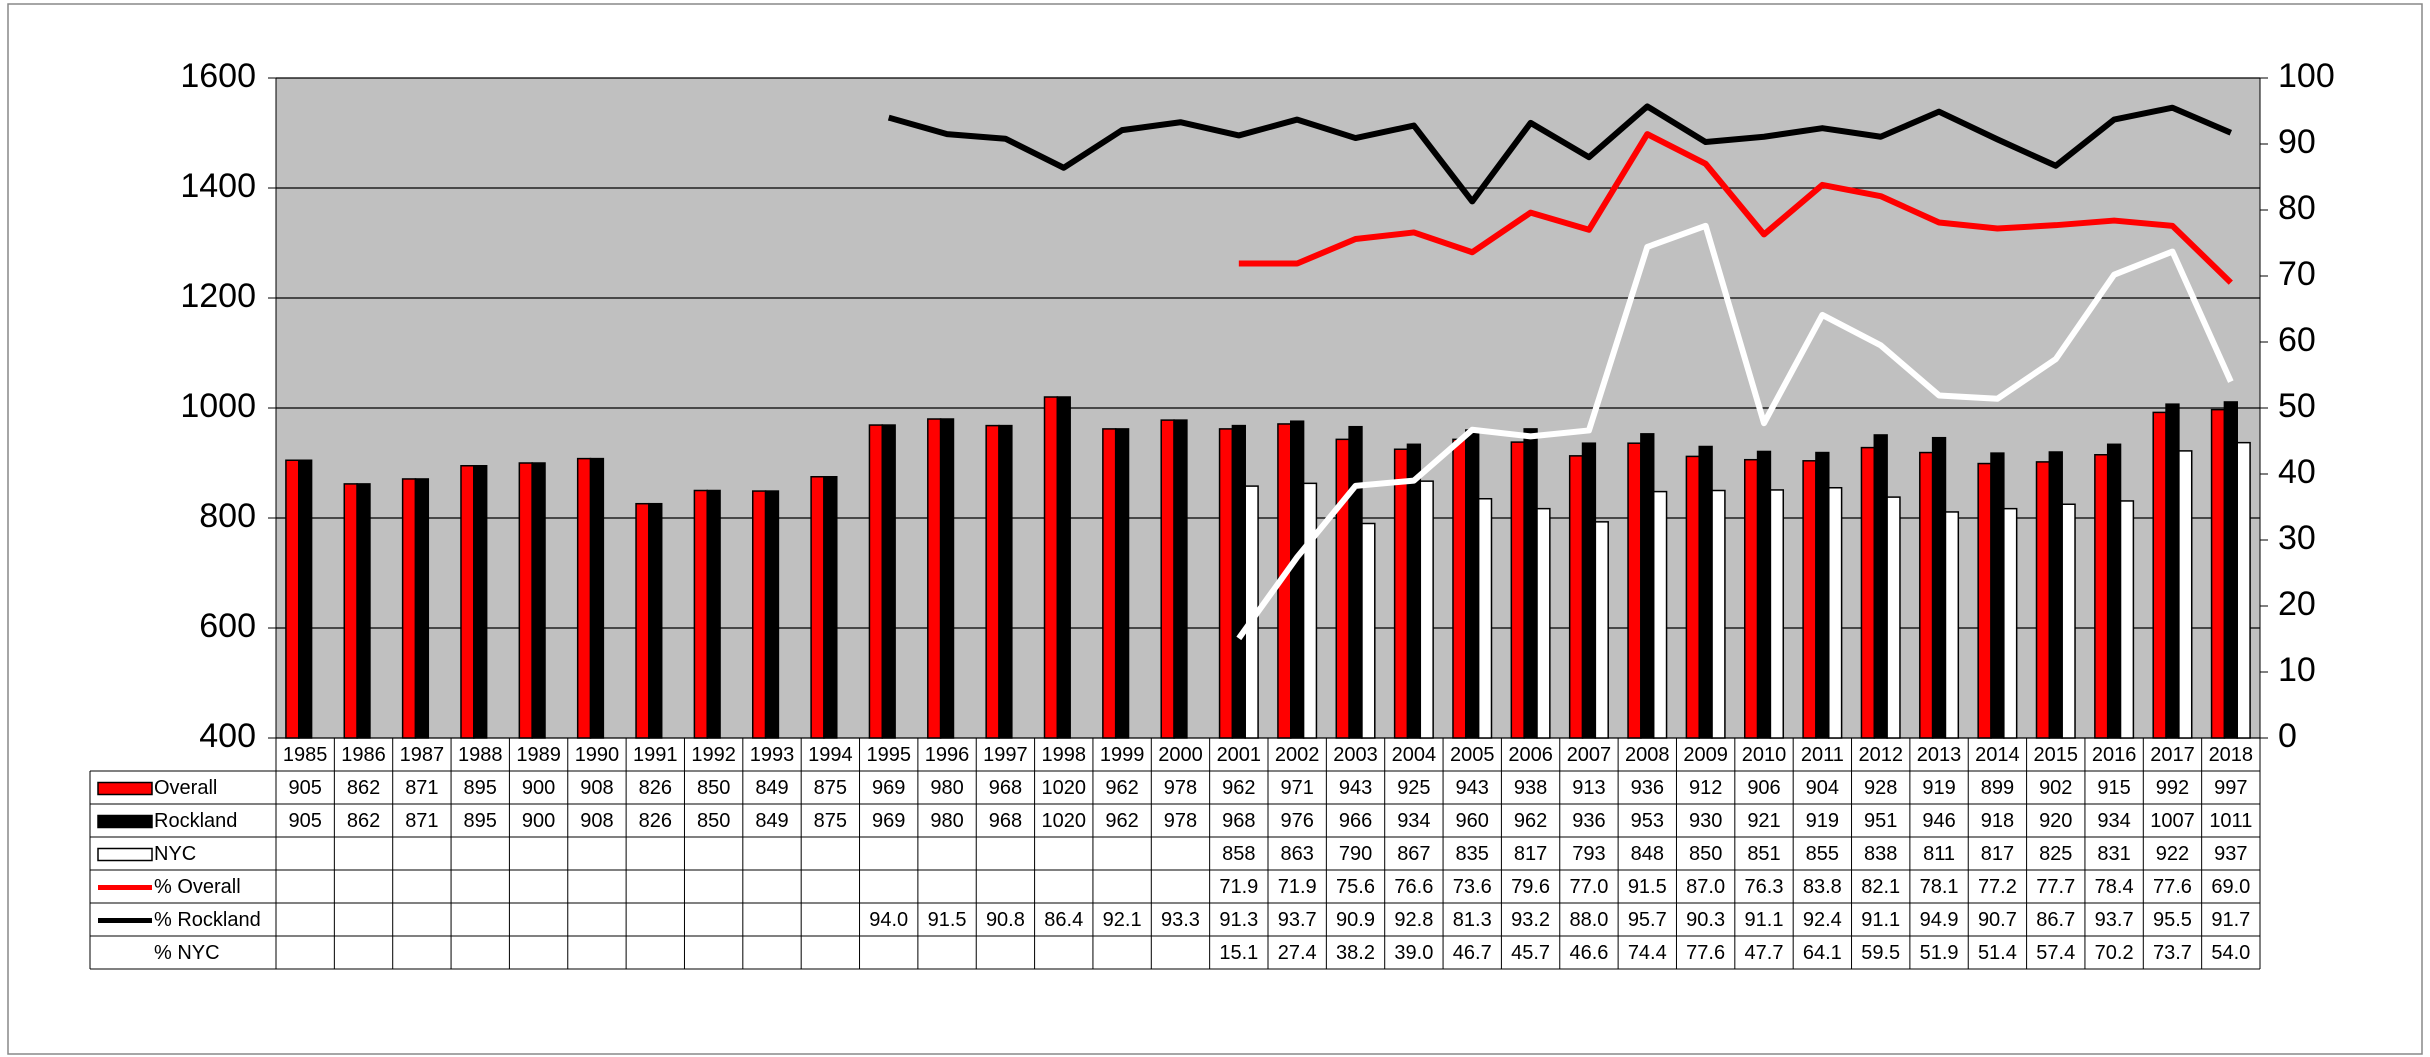 This screenshot has width=2430, height=1057. Describe the element at coordinates (1880, 821) in the screenshot. I see `table-value: 951` at that location.